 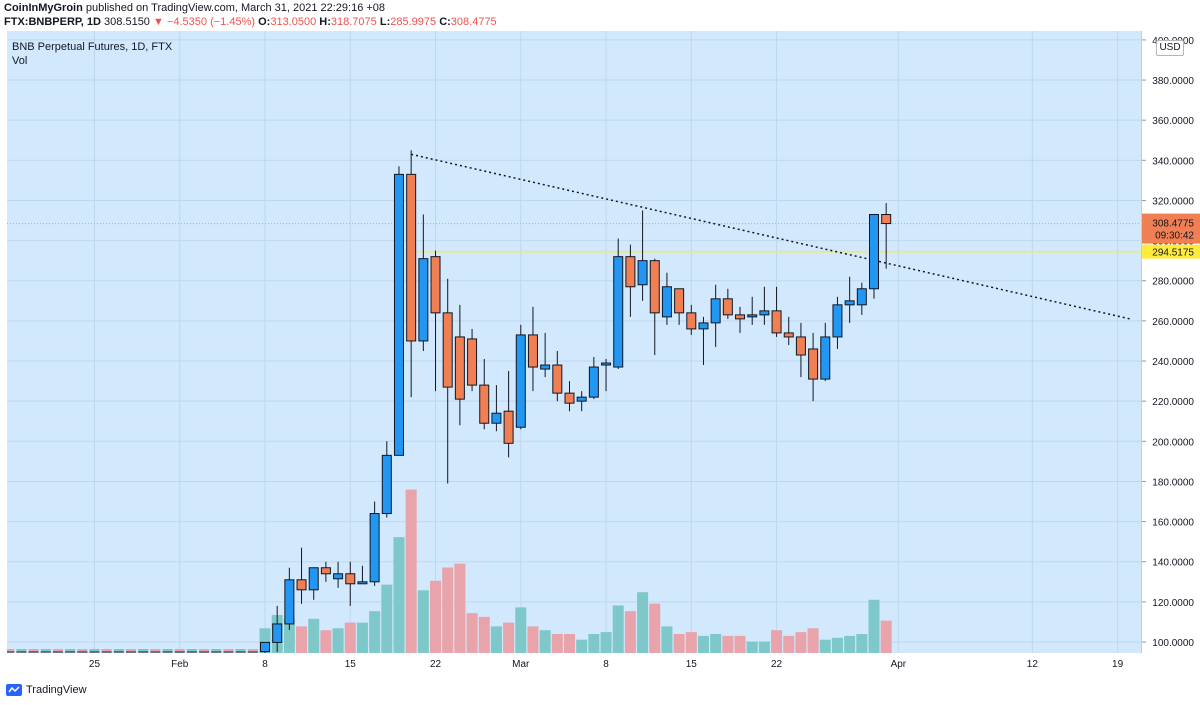 I want to click on tradingview-logo: TradingView, so click(x=46, y=690).